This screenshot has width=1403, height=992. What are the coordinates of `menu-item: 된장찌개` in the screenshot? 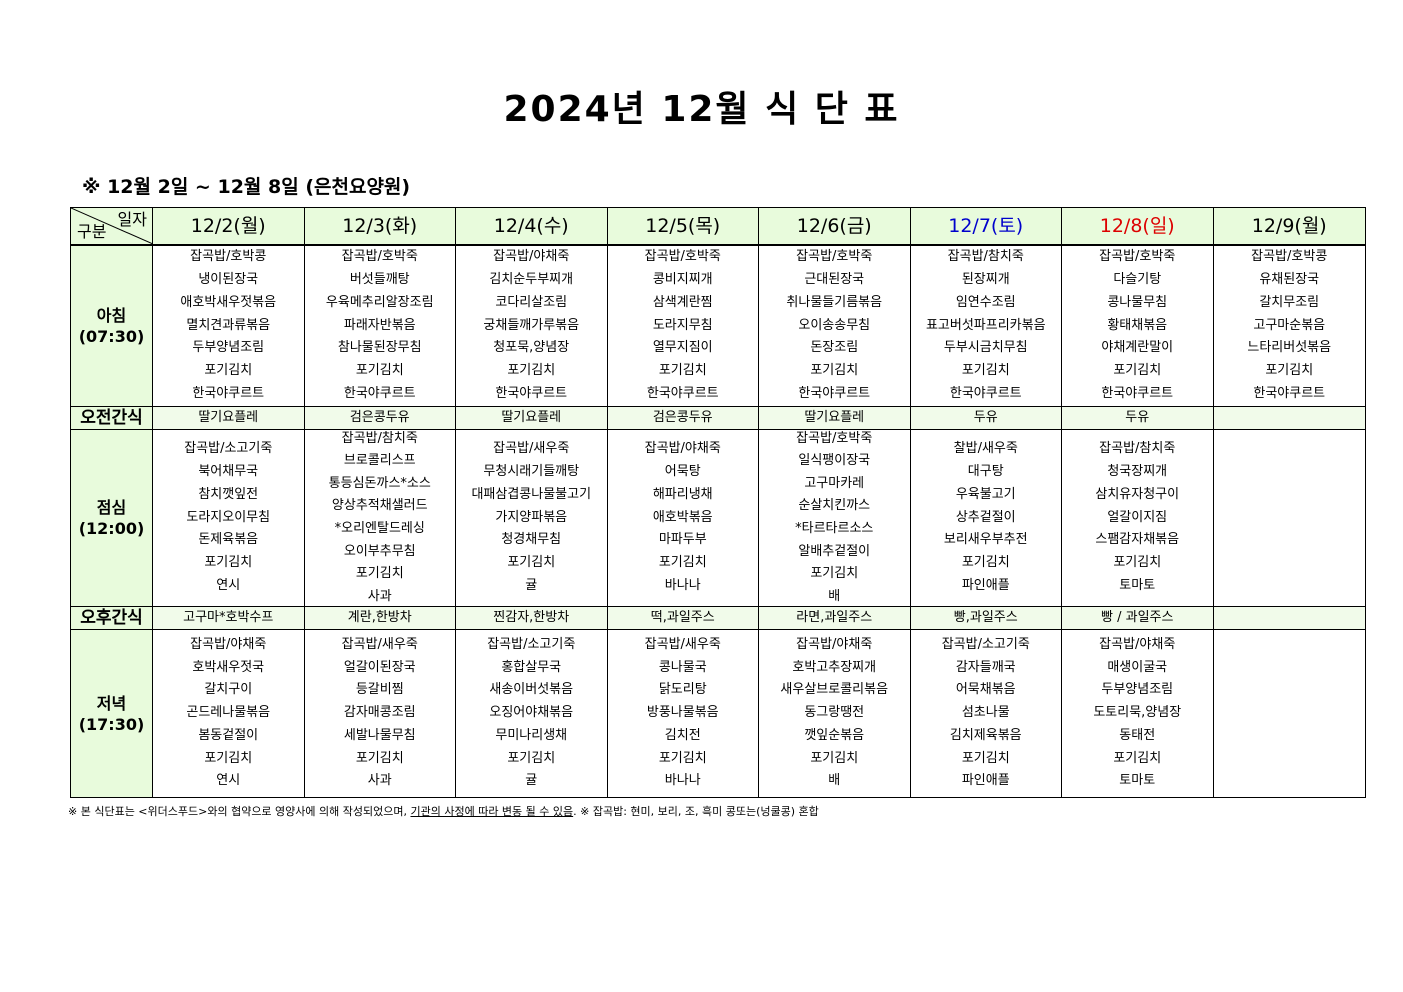 It's located at (985, 279).